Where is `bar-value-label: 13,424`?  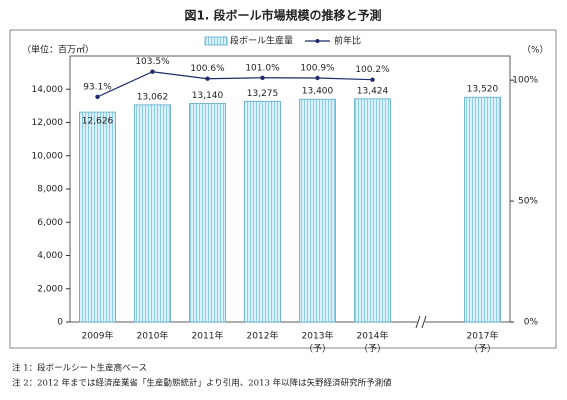 bar-value-label: 13,424 is located at coordinates (373, 91).